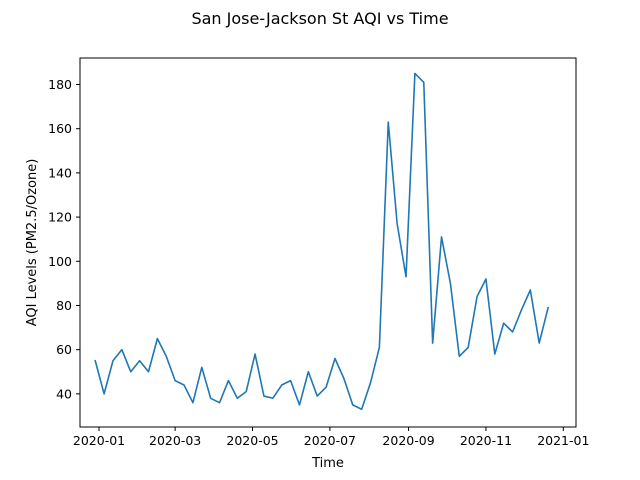  What do you see at coordinates (486, 440) in the screenshot?
I see `x-tick-label: 2020-11` at bounding box center [486, 440].